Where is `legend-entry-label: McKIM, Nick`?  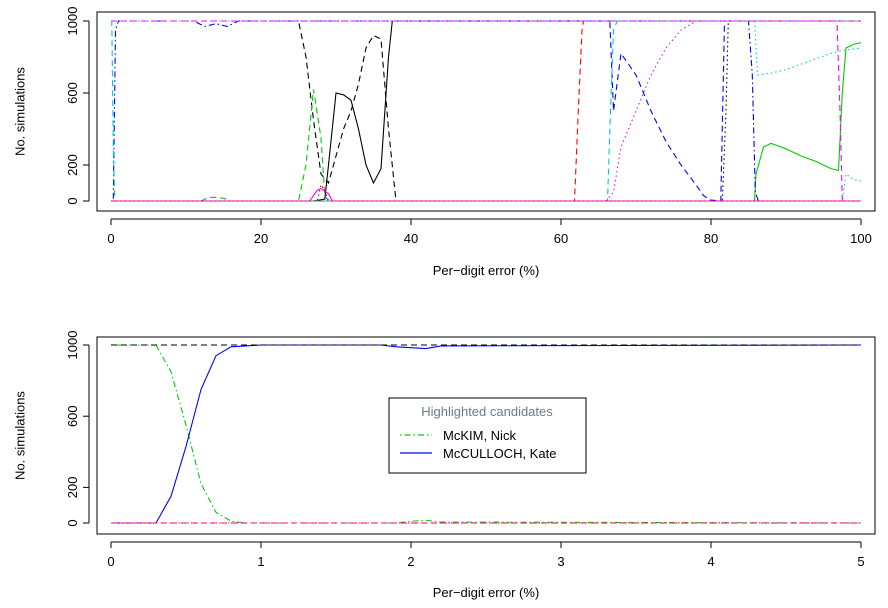 legend-entry-label: McKIM, Nick is located at coordinates (479, 435).